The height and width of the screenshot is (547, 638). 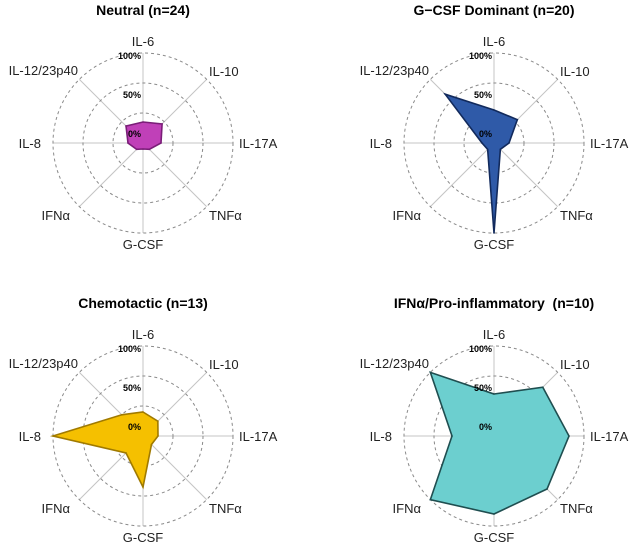 I want to click on panel-title: G−CSF Dominant (n=20), so click(x=493, y=10).